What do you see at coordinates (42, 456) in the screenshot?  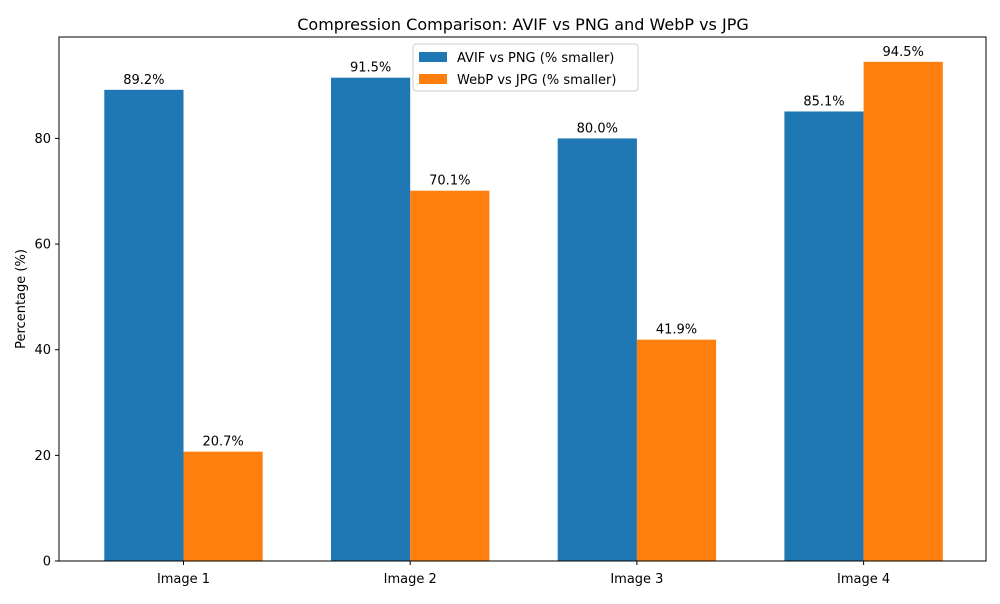 I see `y-tick-label: 20` at bounding box center [42, 456].